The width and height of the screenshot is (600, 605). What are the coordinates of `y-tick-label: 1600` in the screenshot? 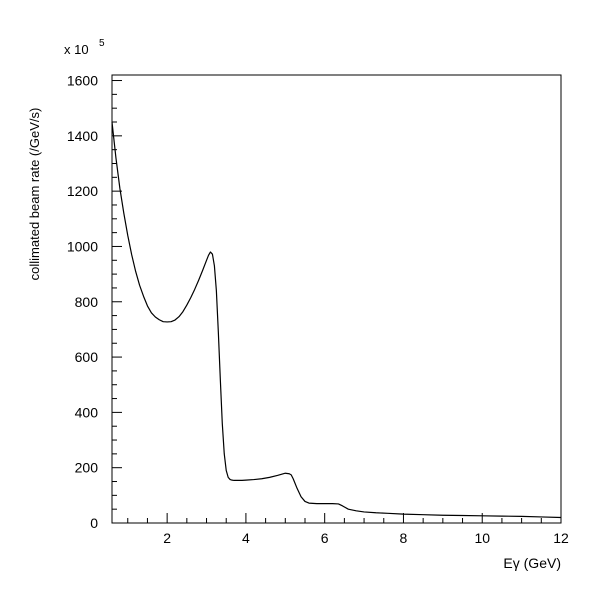 It's located at (82, 81).